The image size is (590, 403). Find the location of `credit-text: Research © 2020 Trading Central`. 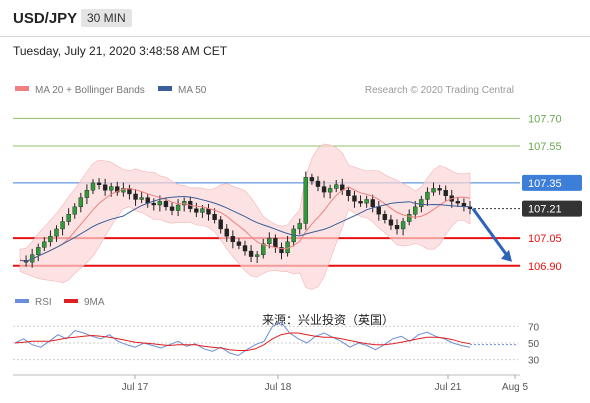

credit-text: Research © 2020 Trading Central is located at coordinates (439, 90).